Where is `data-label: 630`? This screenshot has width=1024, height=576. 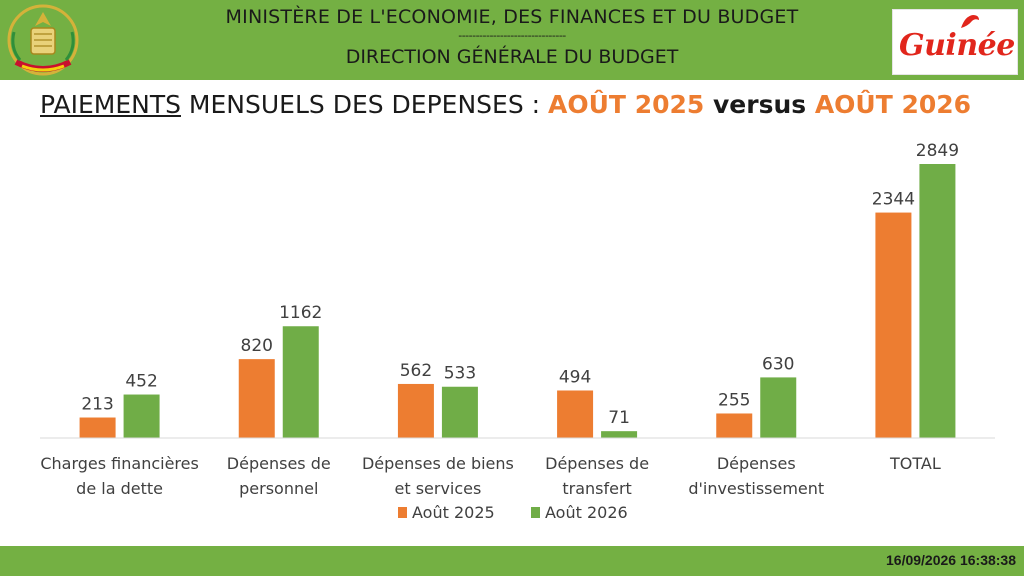
data-label: 630 is located at coordinates (778, 364).